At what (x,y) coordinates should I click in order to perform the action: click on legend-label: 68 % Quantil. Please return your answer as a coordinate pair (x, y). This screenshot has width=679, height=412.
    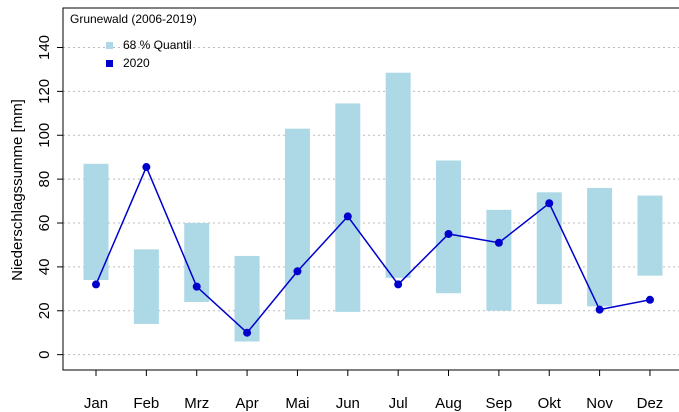
    Looking at the image, I should click on (157, 45).